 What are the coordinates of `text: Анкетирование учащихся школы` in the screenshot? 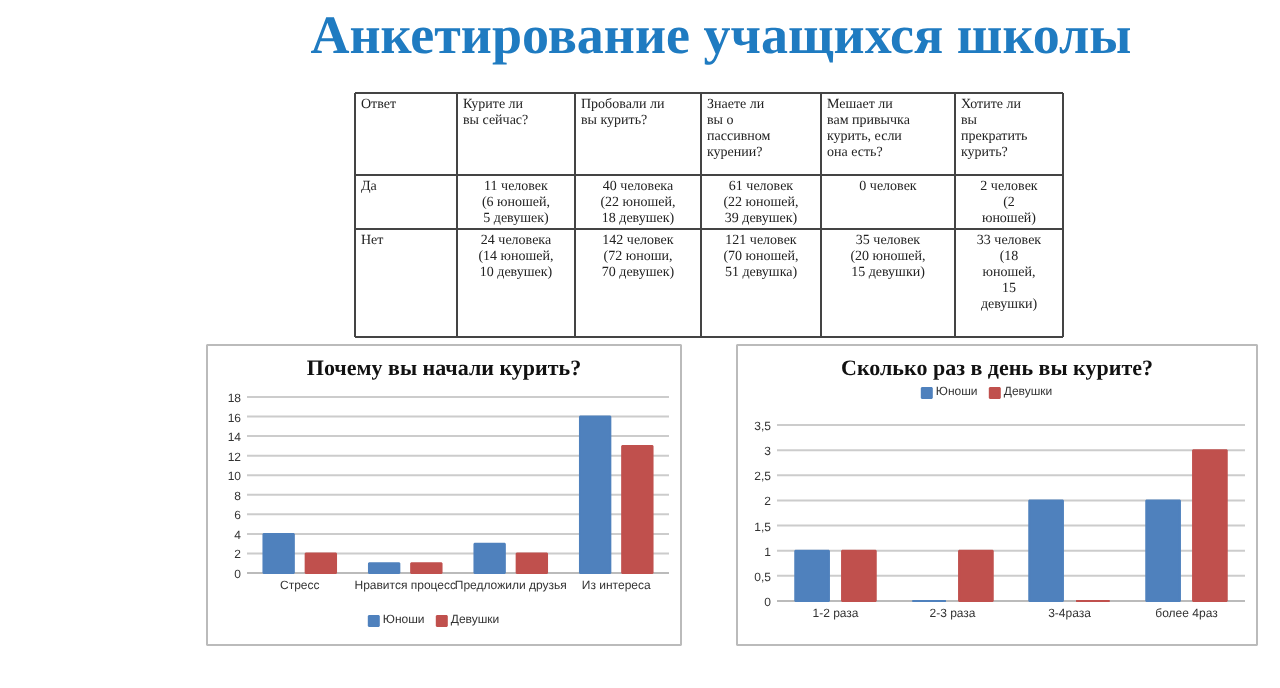 It's located at (721, 35).